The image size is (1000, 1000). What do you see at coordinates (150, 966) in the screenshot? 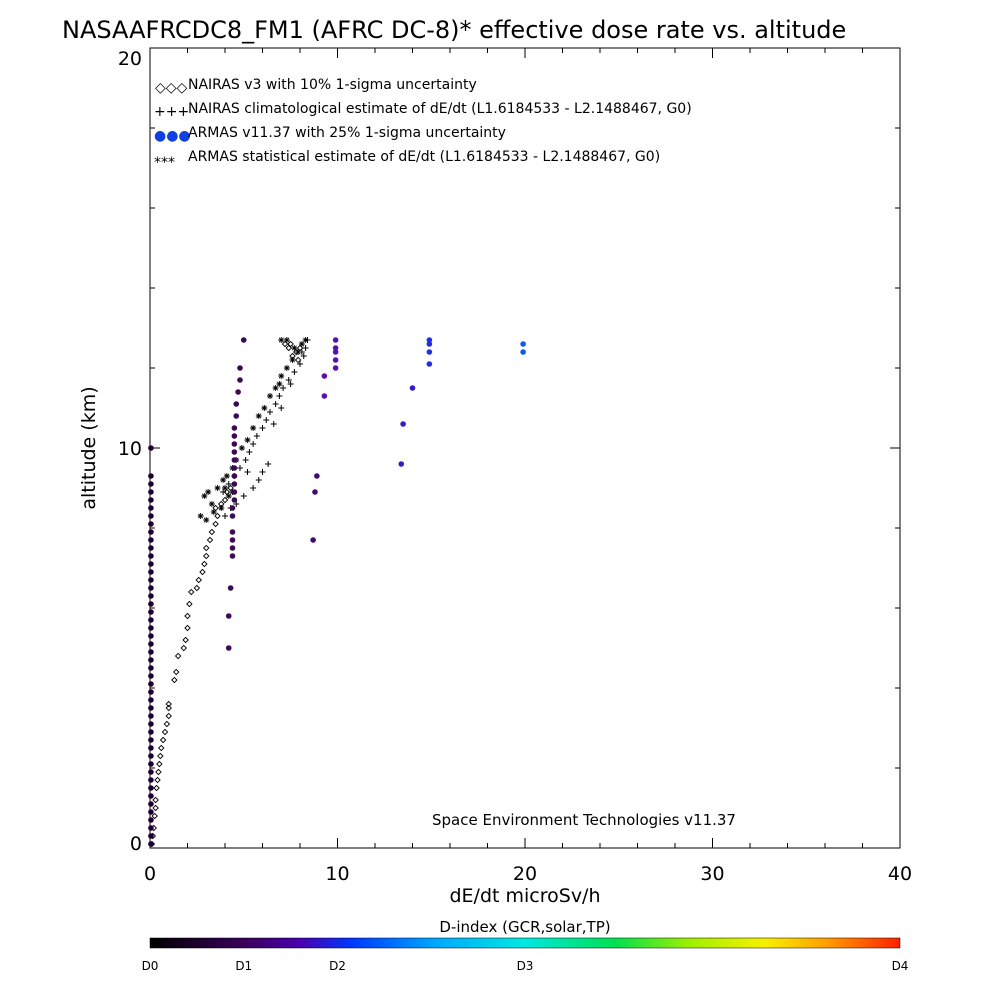
I see `colorbar-label: D0` at bounding box center [150, 966].